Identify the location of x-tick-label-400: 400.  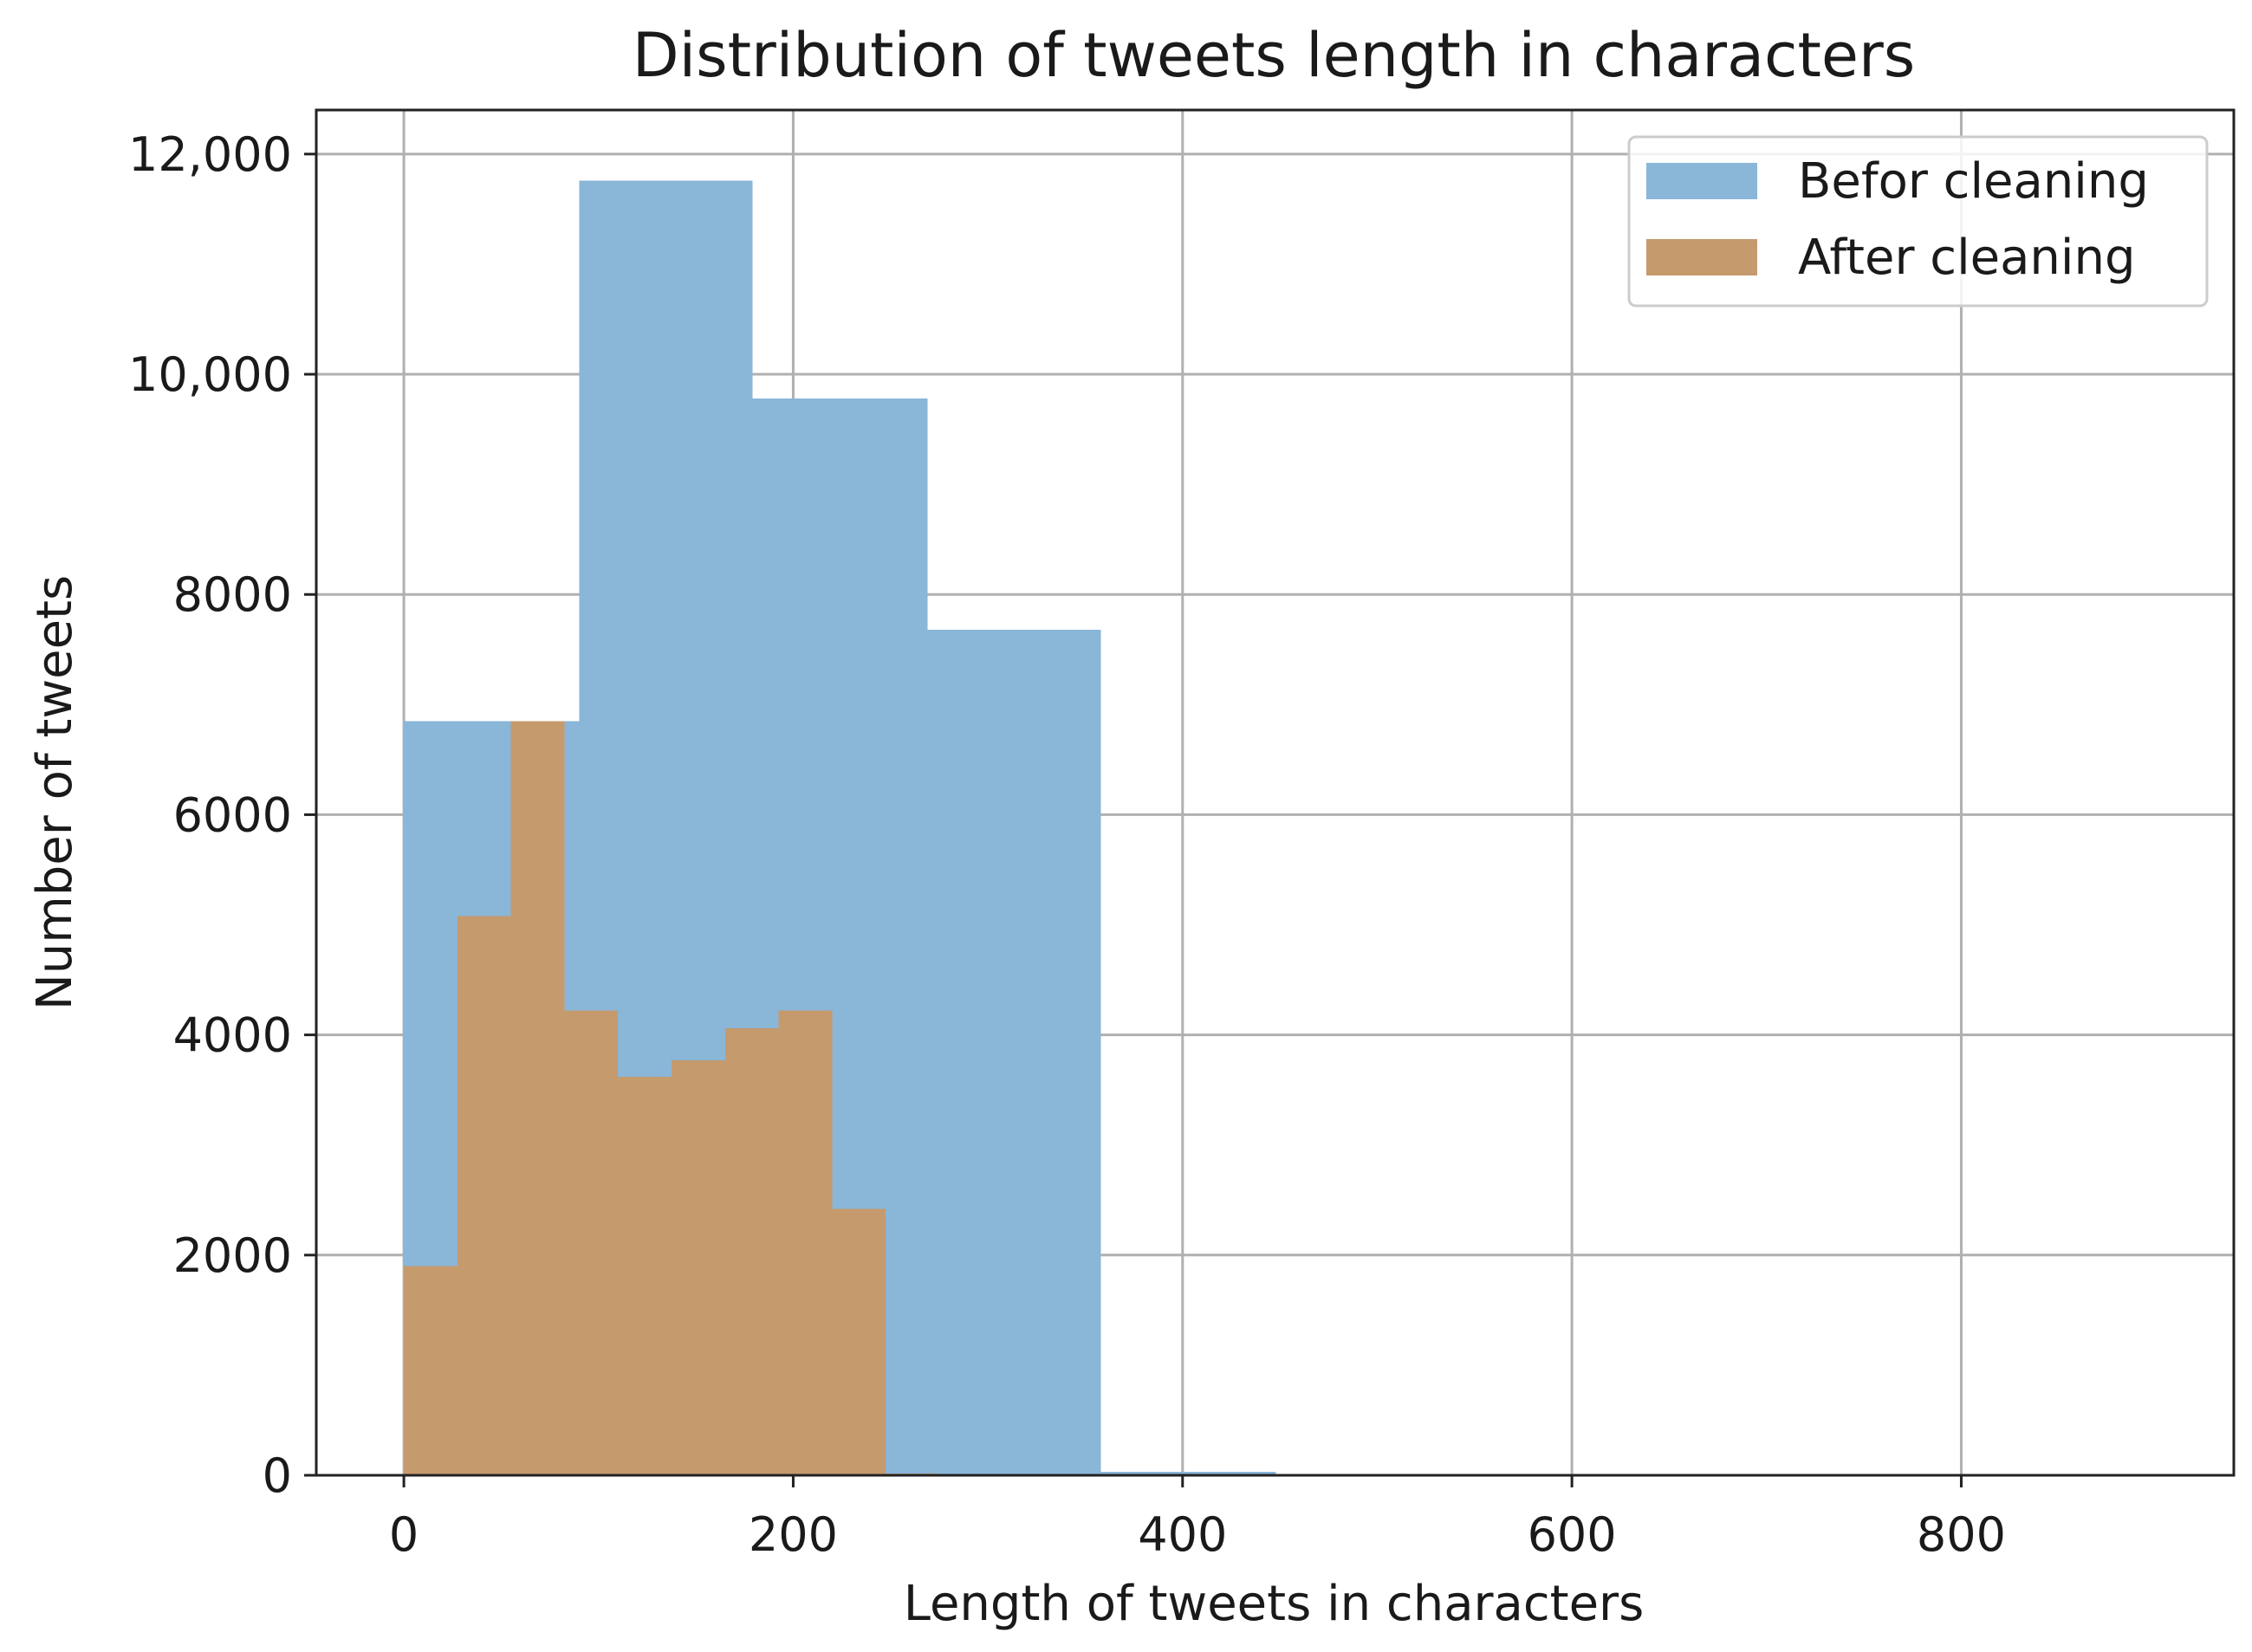
(1182, 1534).